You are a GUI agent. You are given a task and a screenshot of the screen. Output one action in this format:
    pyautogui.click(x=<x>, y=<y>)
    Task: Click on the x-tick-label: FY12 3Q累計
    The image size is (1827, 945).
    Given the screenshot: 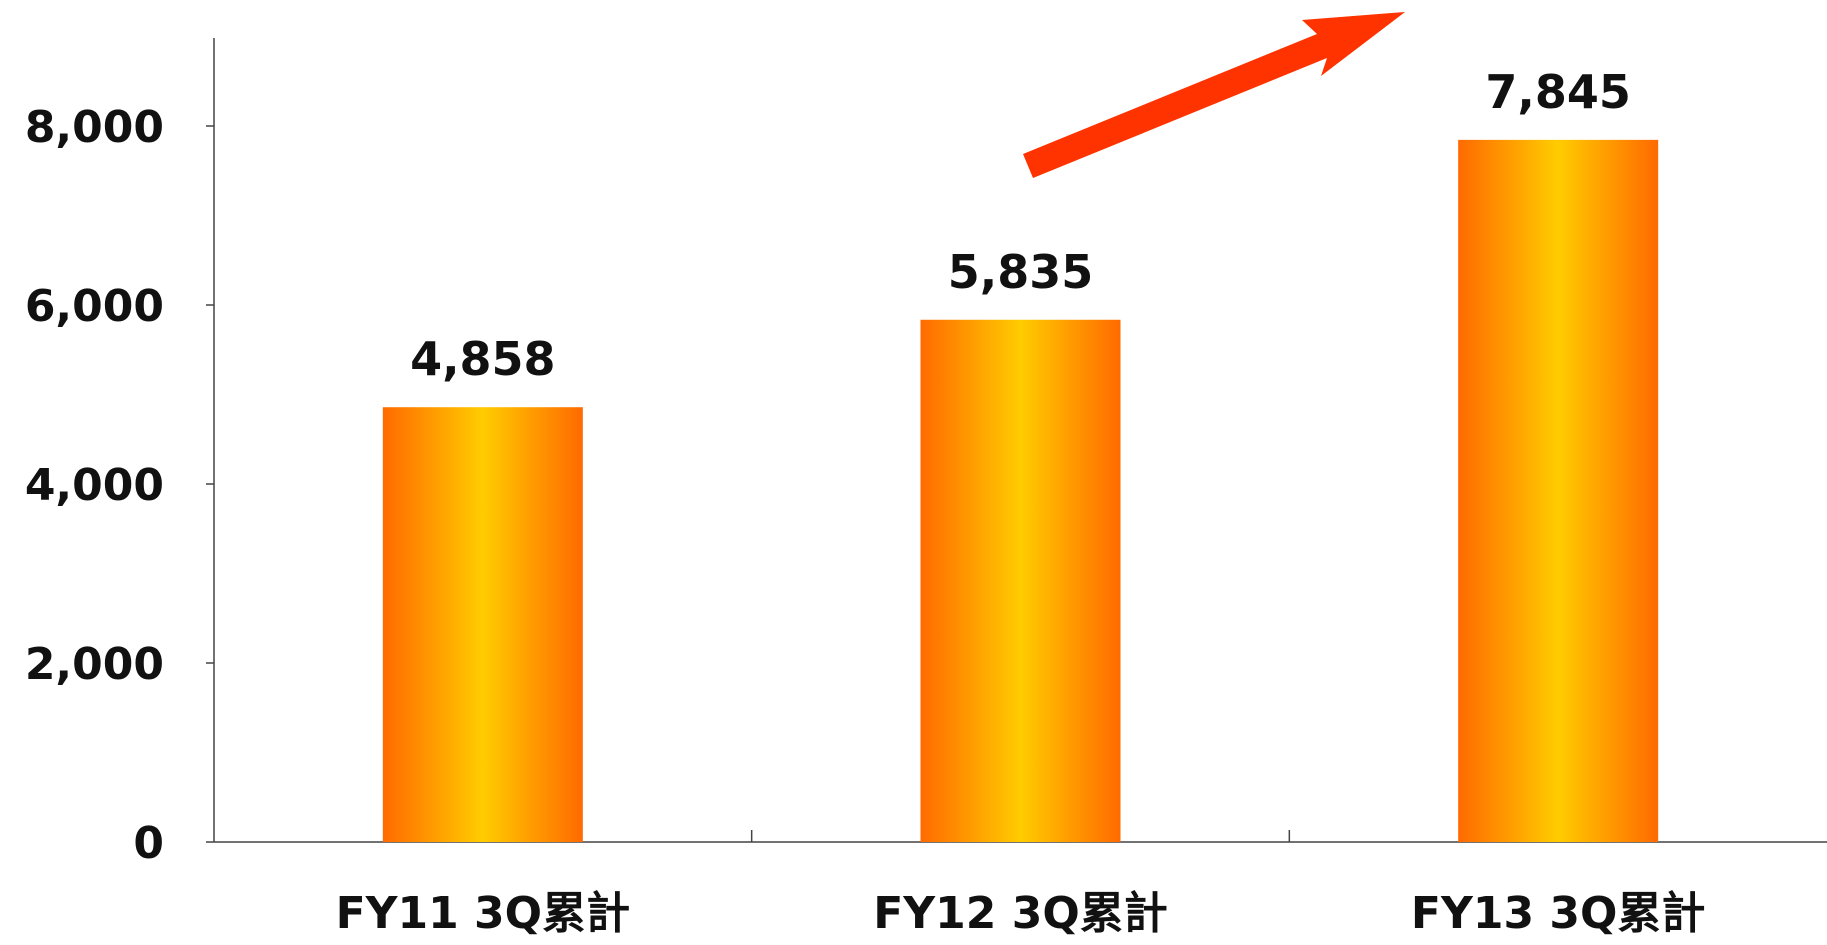 What is the action you would take?
    pyautogui.click(x=1020, y=913)
    